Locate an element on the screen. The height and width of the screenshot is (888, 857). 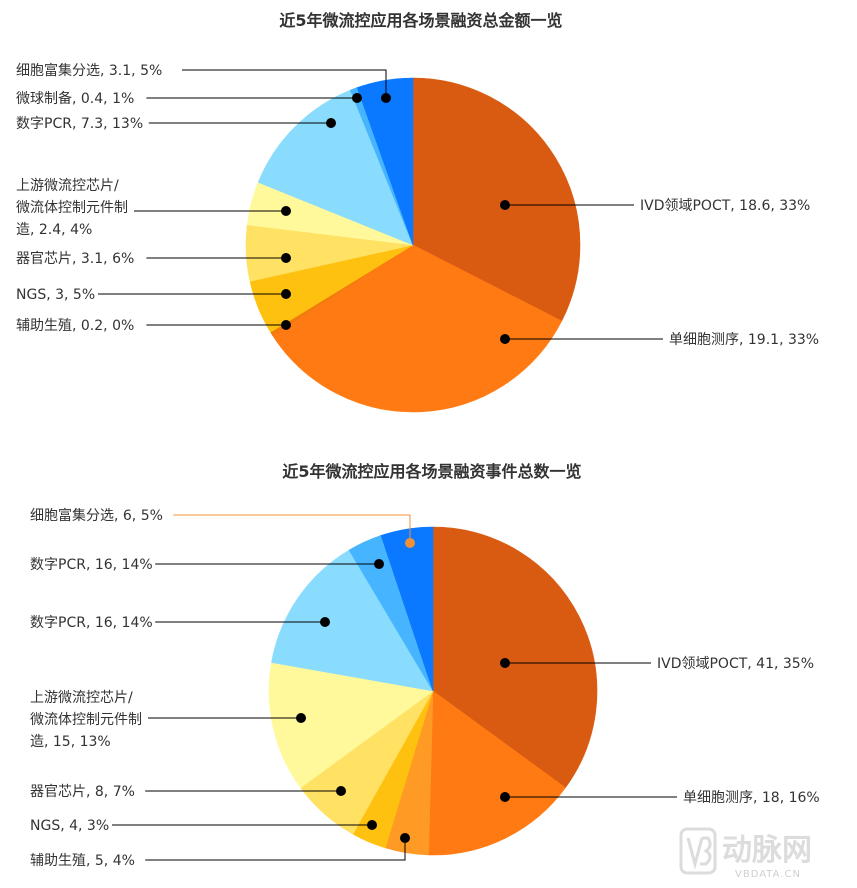
slice-label-ngs: NGS, 4, 3% is located at coordinates (69, 826).